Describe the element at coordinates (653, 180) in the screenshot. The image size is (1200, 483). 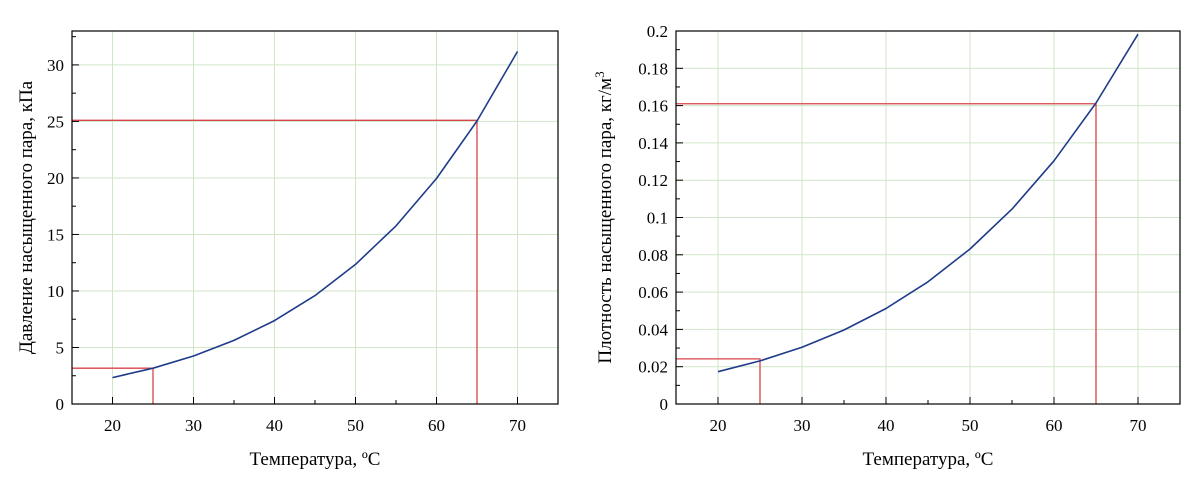
I see `y-tick-label: 0.12` at that location.